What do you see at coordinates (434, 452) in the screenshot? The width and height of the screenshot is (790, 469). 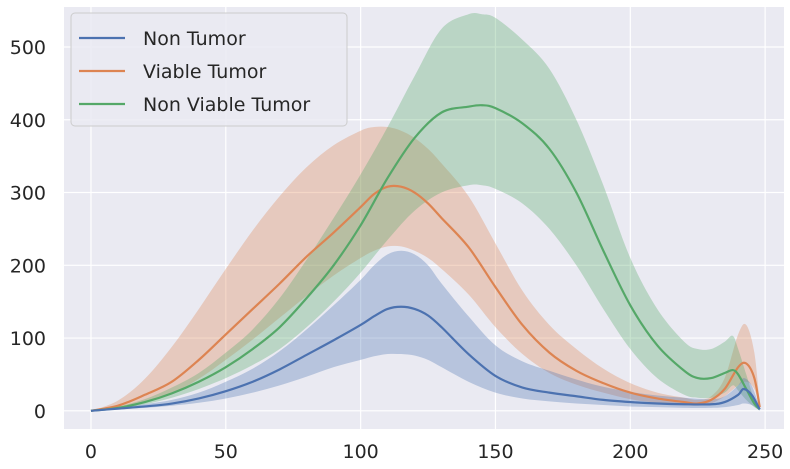 I see `x-axis-ticks: 0 50 100 150 200 250` at bounding box center [434, 452].